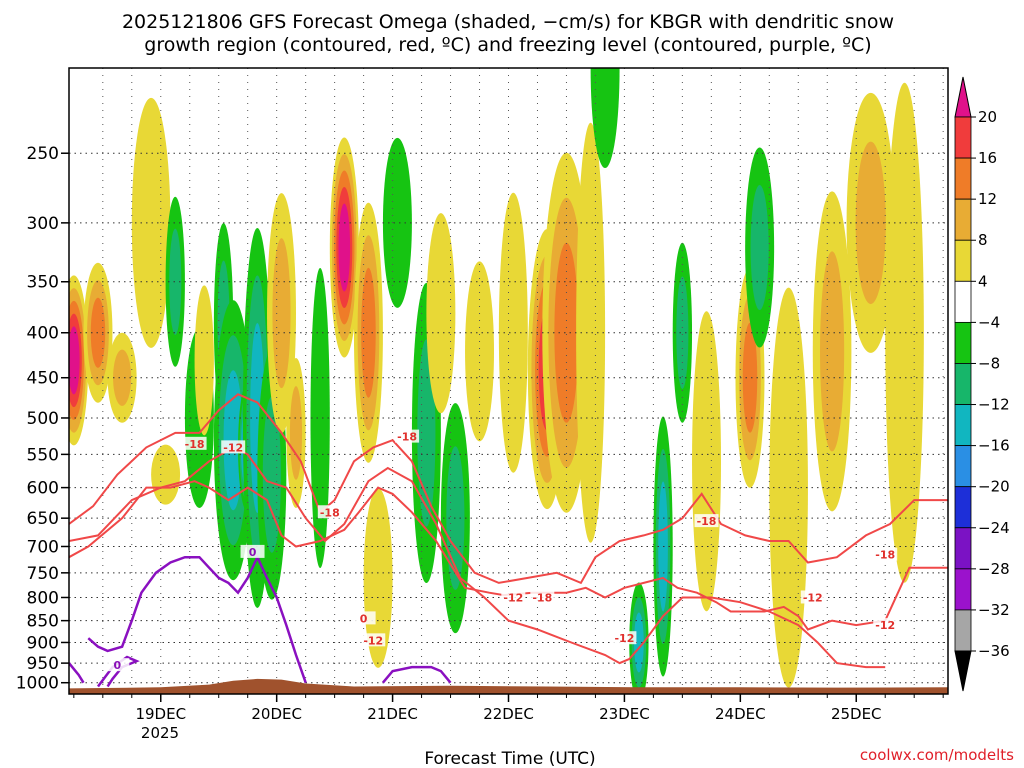  What do you see at coordinates (989, 322) in the screenshot?
I see `colorbar-label-5: −4` at bounding box center [989, 322].